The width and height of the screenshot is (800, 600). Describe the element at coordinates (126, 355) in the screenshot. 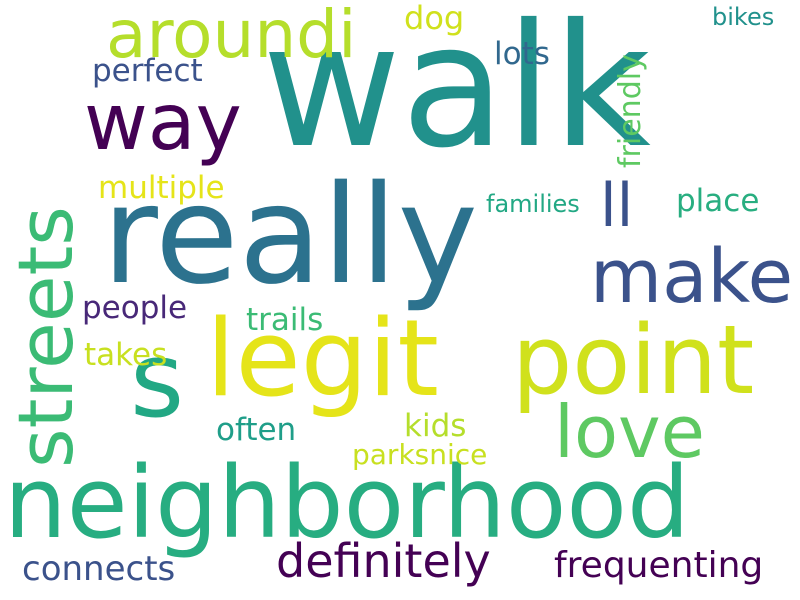

I see `word-takes: takes` at that location.